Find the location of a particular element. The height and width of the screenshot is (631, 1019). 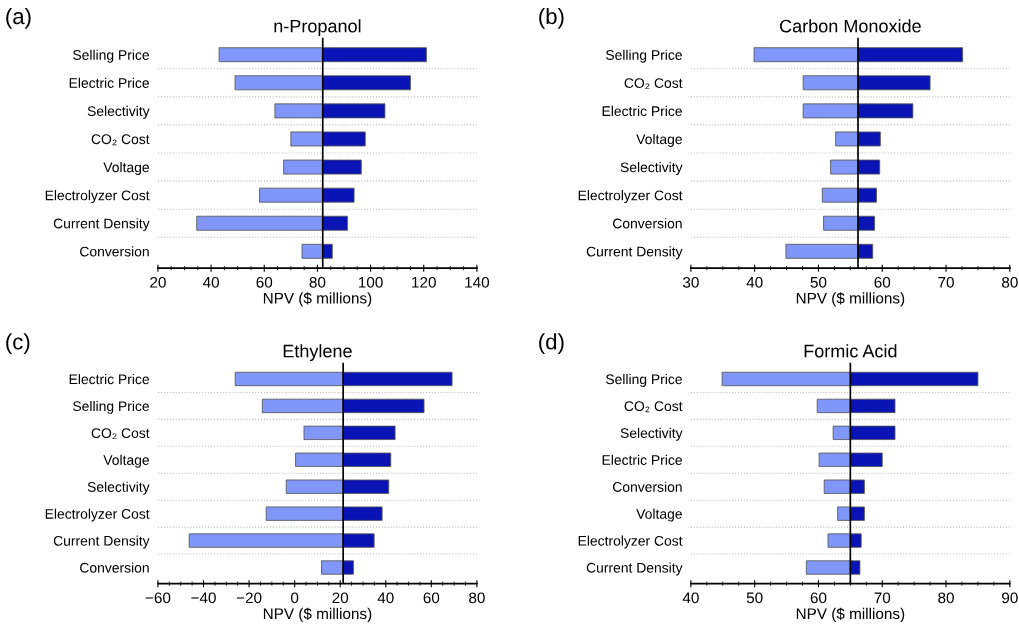

chart-title: Ethylene is located at coordinates (317, 353).